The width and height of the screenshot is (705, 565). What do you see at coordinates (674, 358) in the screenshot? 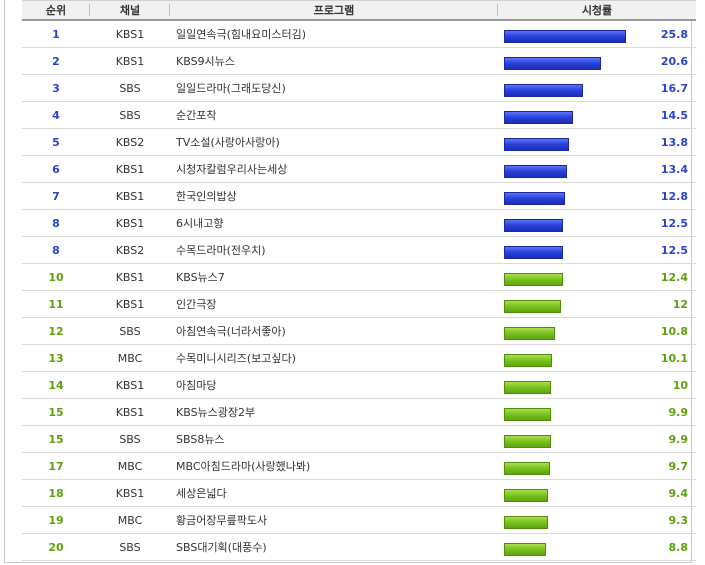
I see `rating-value: 10.1` at bounding box center [674, 358].